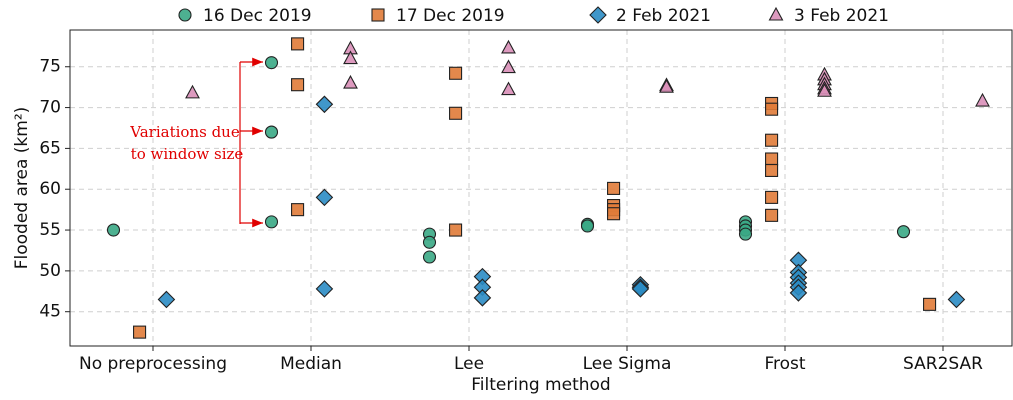 This screenshot has height=400, width=1013. I want to click on y-tick-label: 70, so click(50, 108).